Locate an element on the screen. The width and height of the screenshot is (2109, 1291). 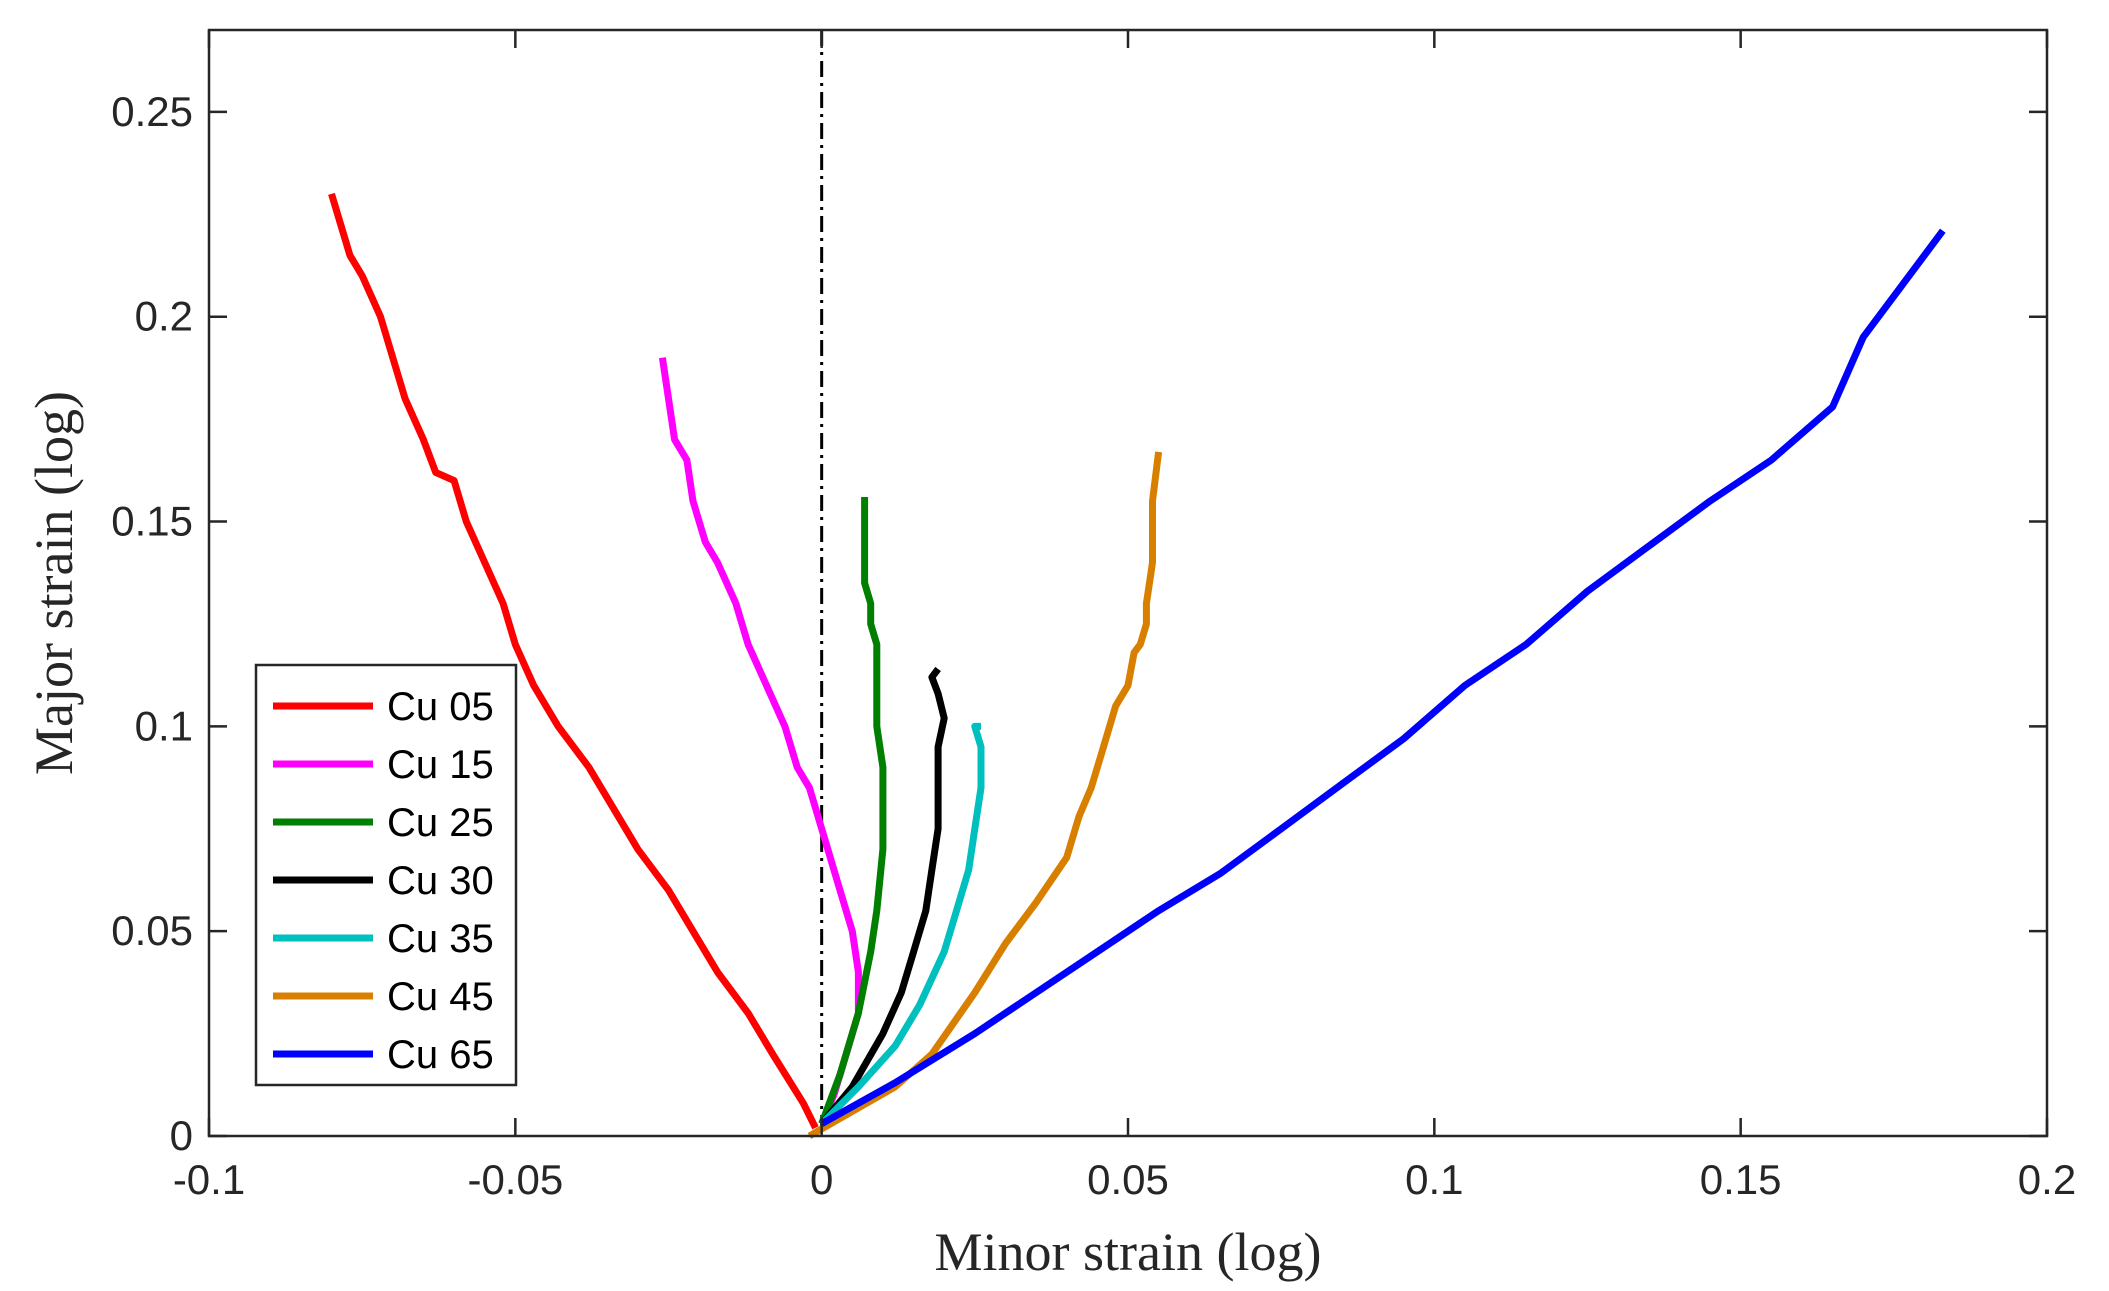
y-tick-label: 0.15 is located at coordinates (152, 521).